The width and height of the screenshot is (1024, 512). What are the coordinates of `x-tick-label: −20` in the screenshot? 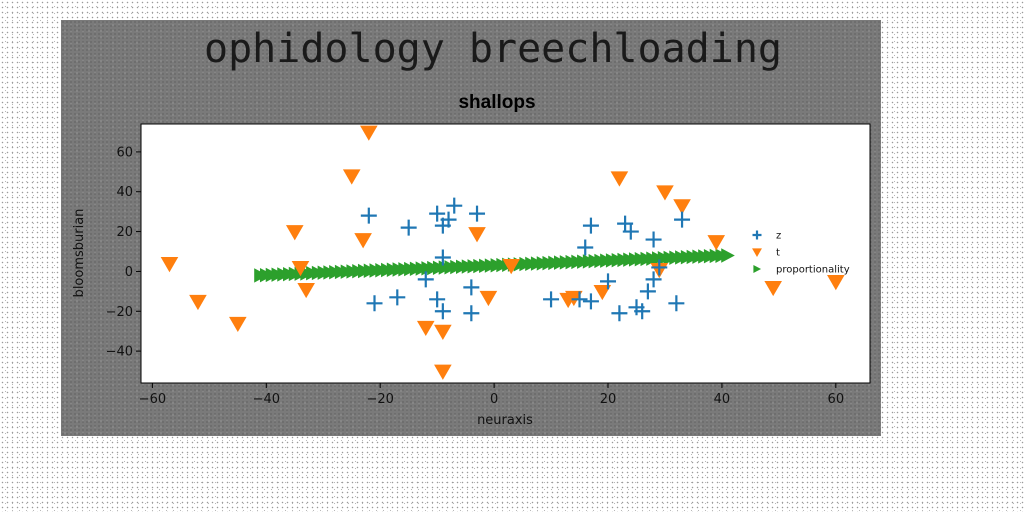 It's located at (379, 399).